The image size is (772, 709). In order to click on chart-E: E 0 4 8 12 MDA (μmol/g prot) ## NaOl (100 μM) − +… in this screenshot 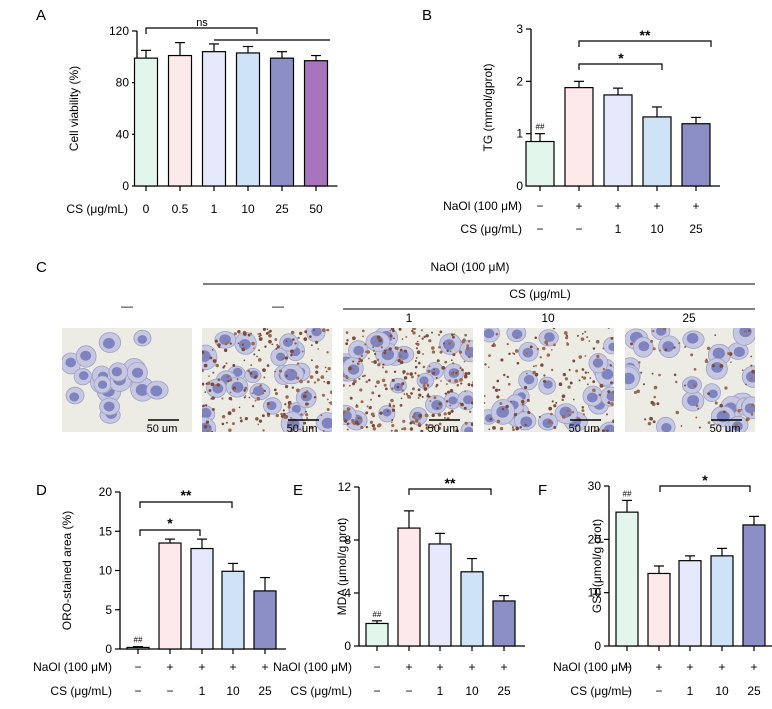, I will do `click(399, 586)`.